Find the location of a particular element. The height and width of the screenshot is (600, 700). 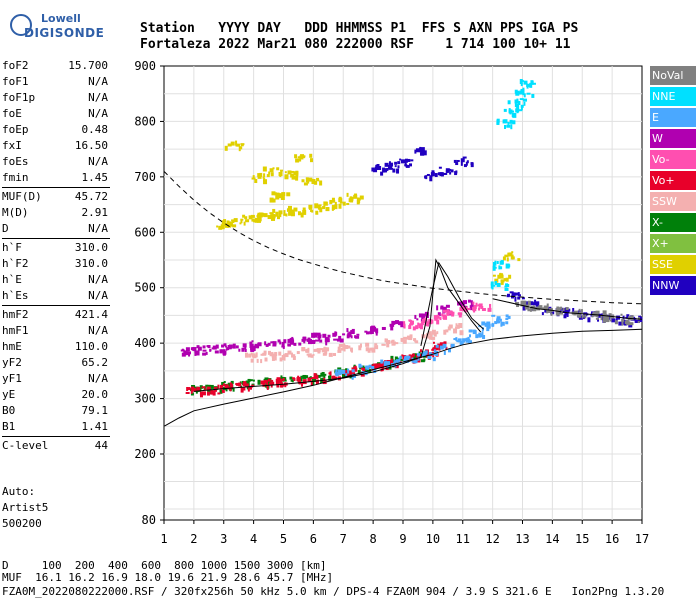

x-tick-label: 7 is located at coordinates (343, 539).